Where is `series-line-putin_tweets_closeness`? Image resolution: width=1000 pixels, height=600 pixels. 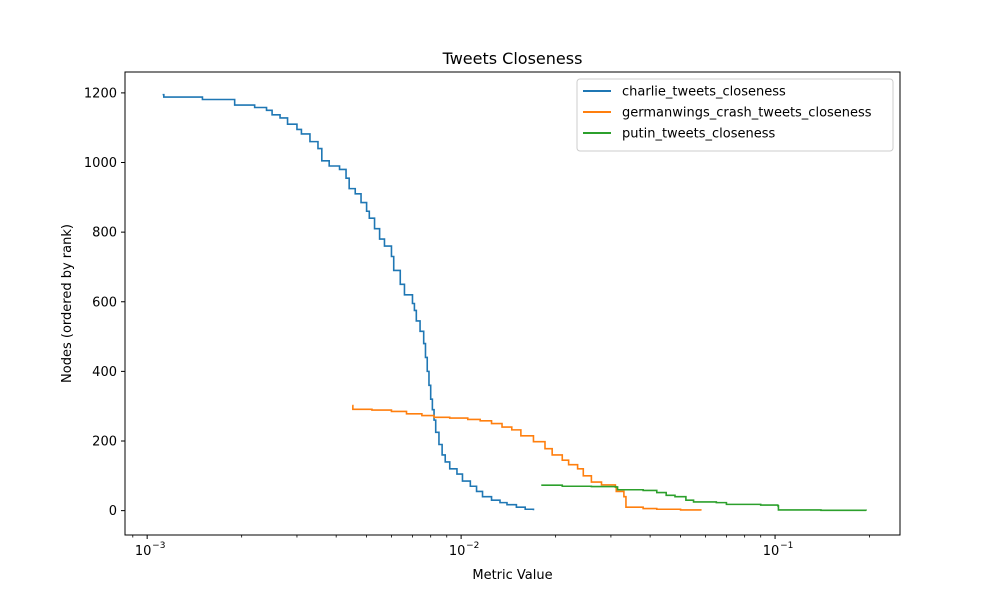
series-line-putin_tweets_closeness is located at coordinates (704, 498).